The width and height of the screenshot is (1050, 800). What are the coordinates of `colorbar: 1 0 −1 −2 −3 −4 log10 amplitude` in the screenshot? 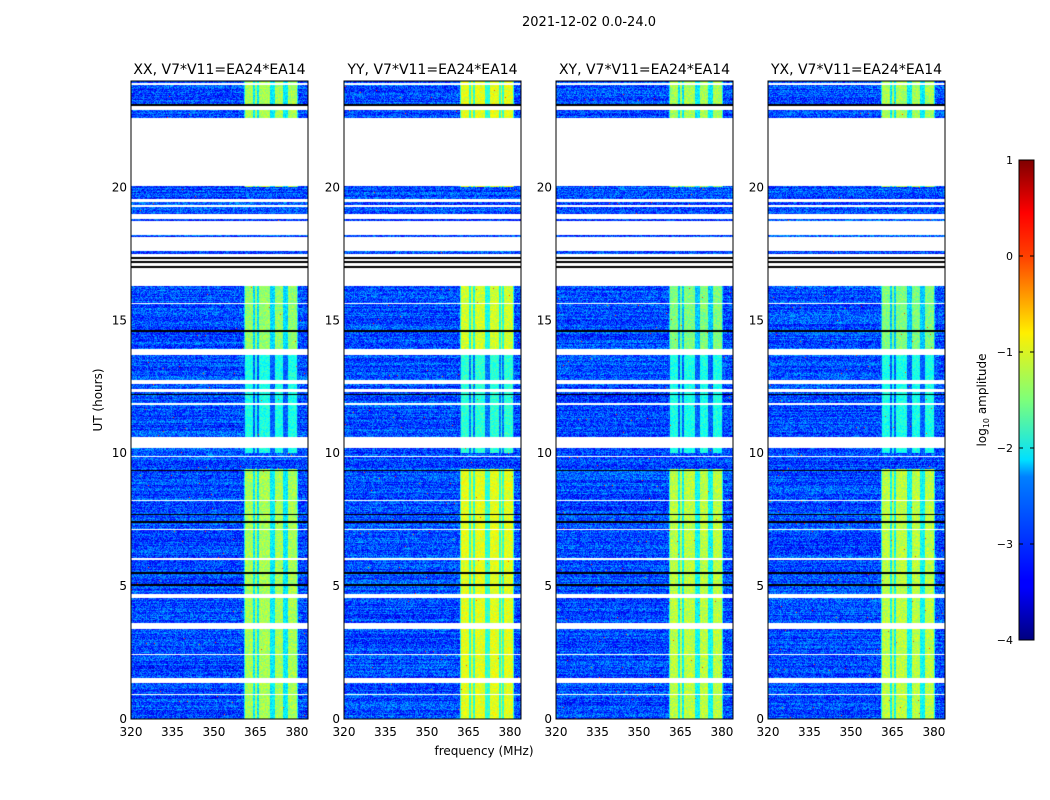 It's located at (1005, 400).